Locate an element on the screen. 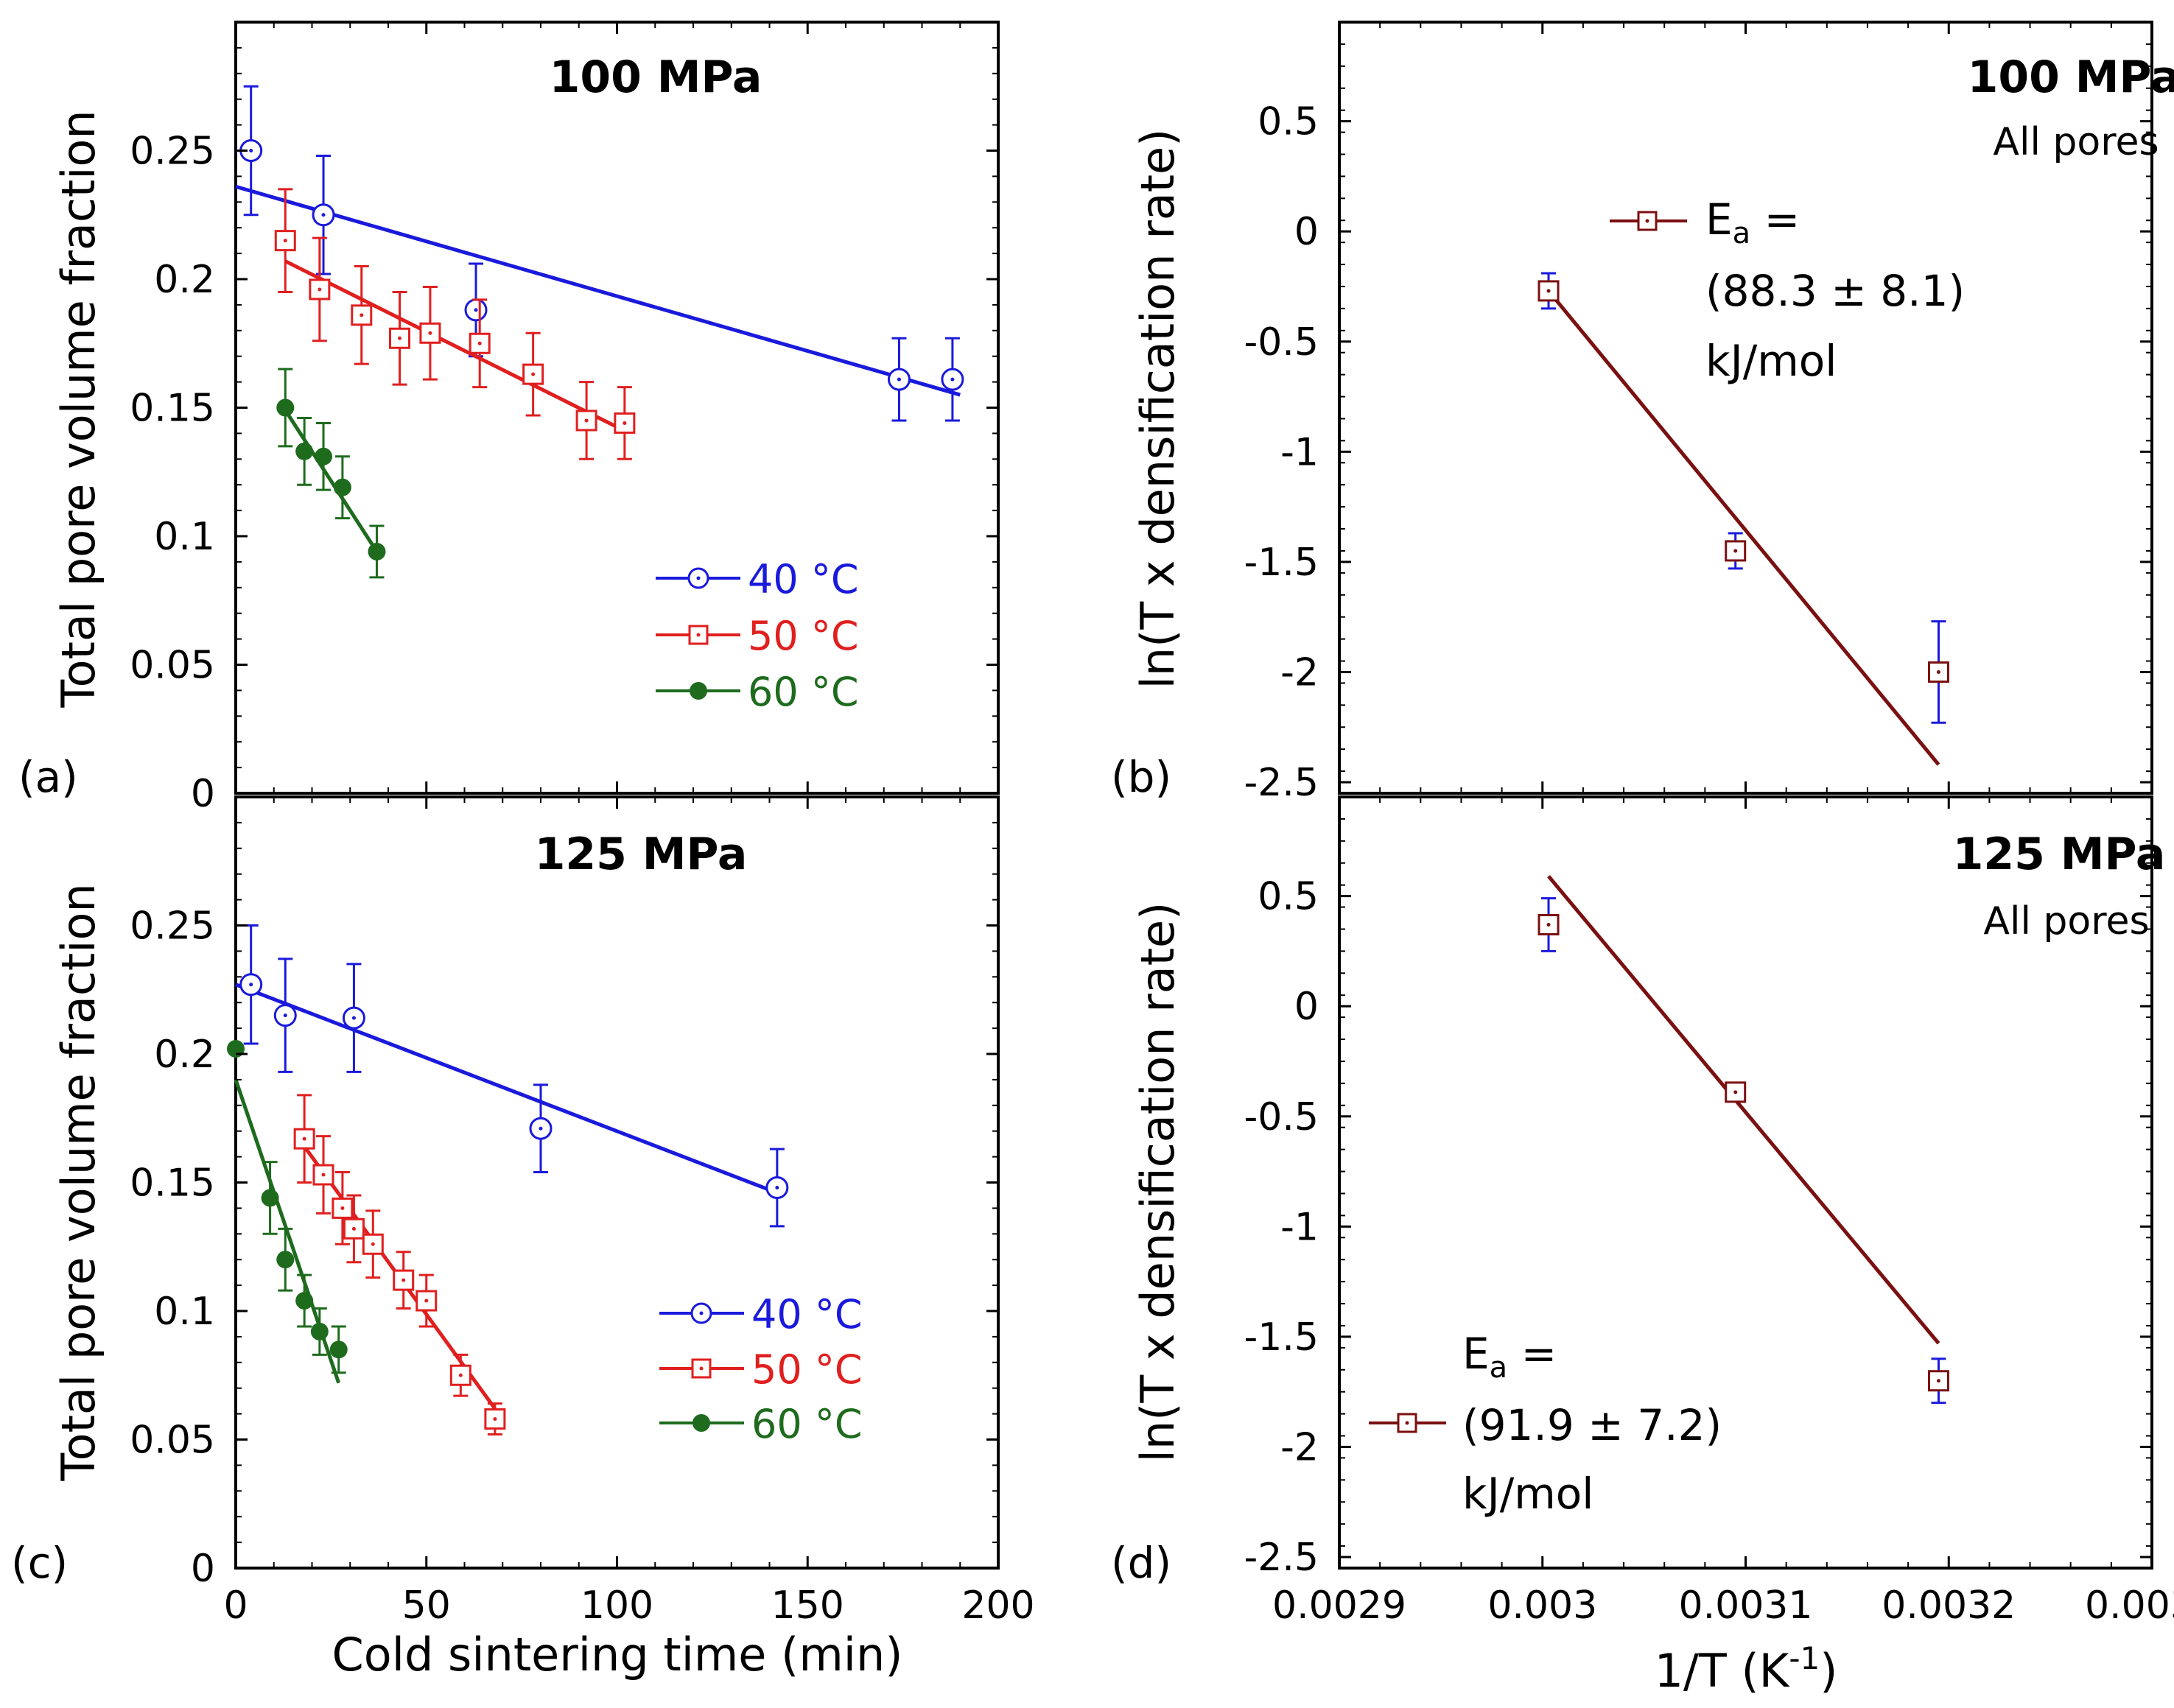 The height and width of the screenshot is (1708, 2174). legend-label: 60 °C is located at coordinates (804, 692).